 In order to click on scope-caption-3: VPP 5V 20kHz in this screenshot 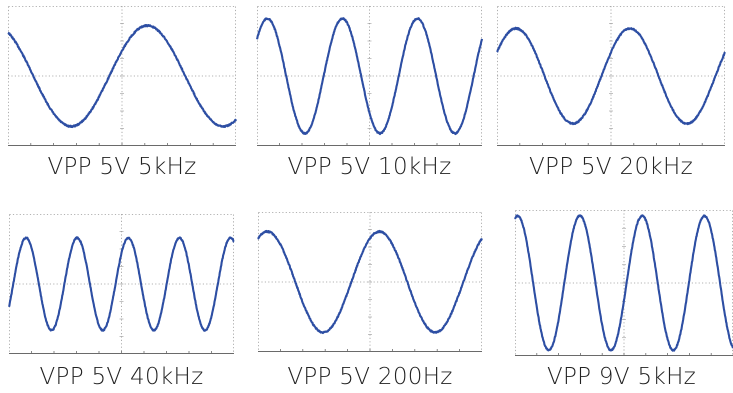, I will do `click(611, 167)`.